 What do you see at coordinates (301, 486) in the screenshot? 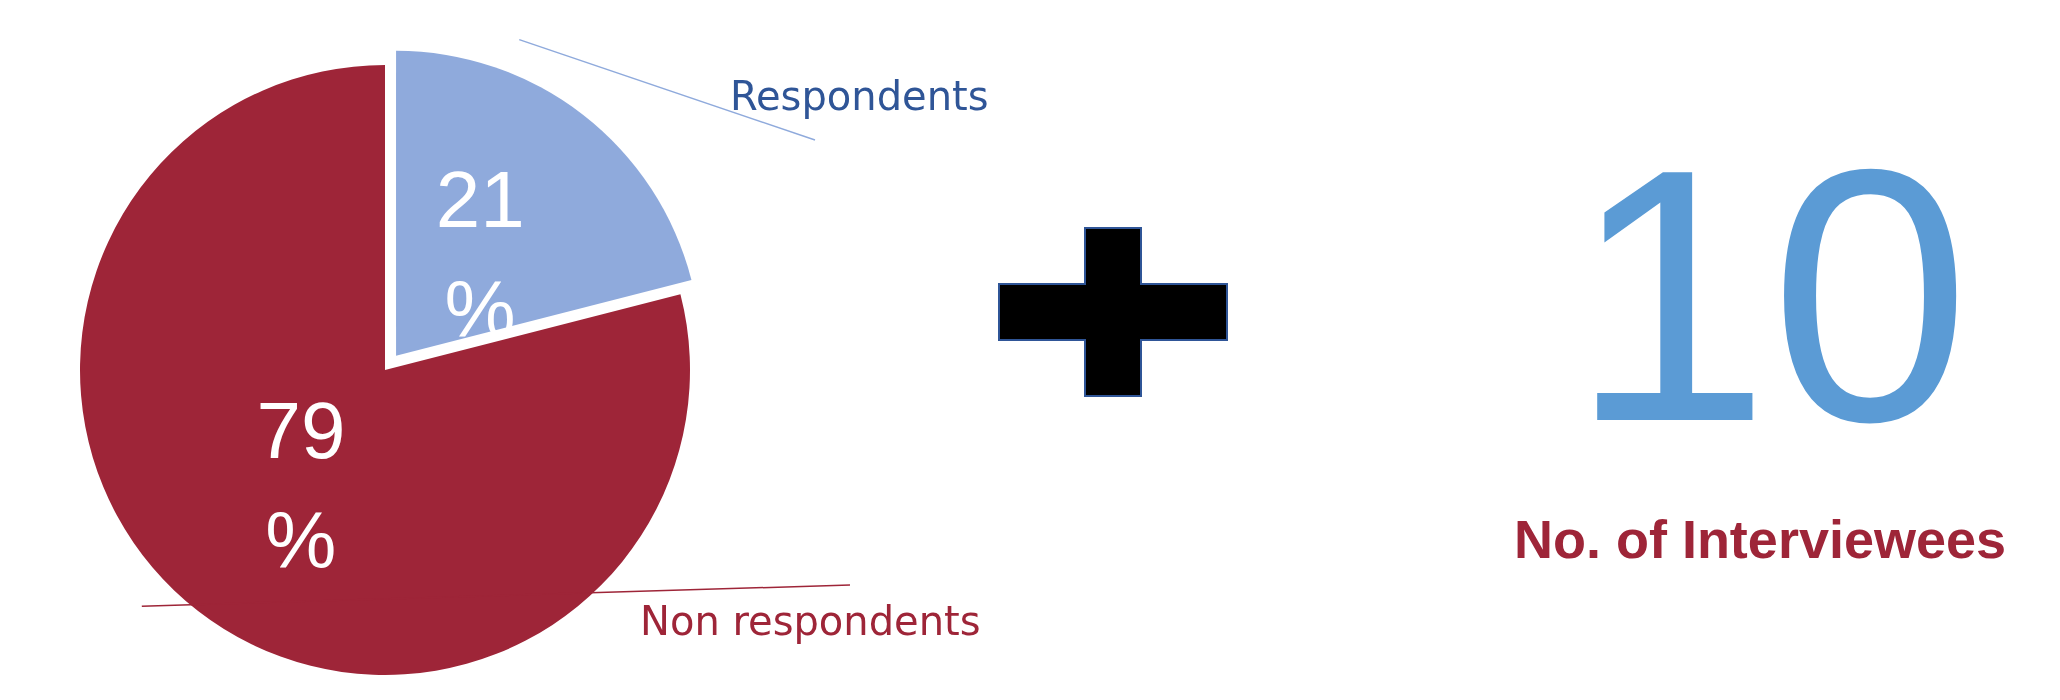
I see `data-label: 79%` at bounding box center [301, 486].